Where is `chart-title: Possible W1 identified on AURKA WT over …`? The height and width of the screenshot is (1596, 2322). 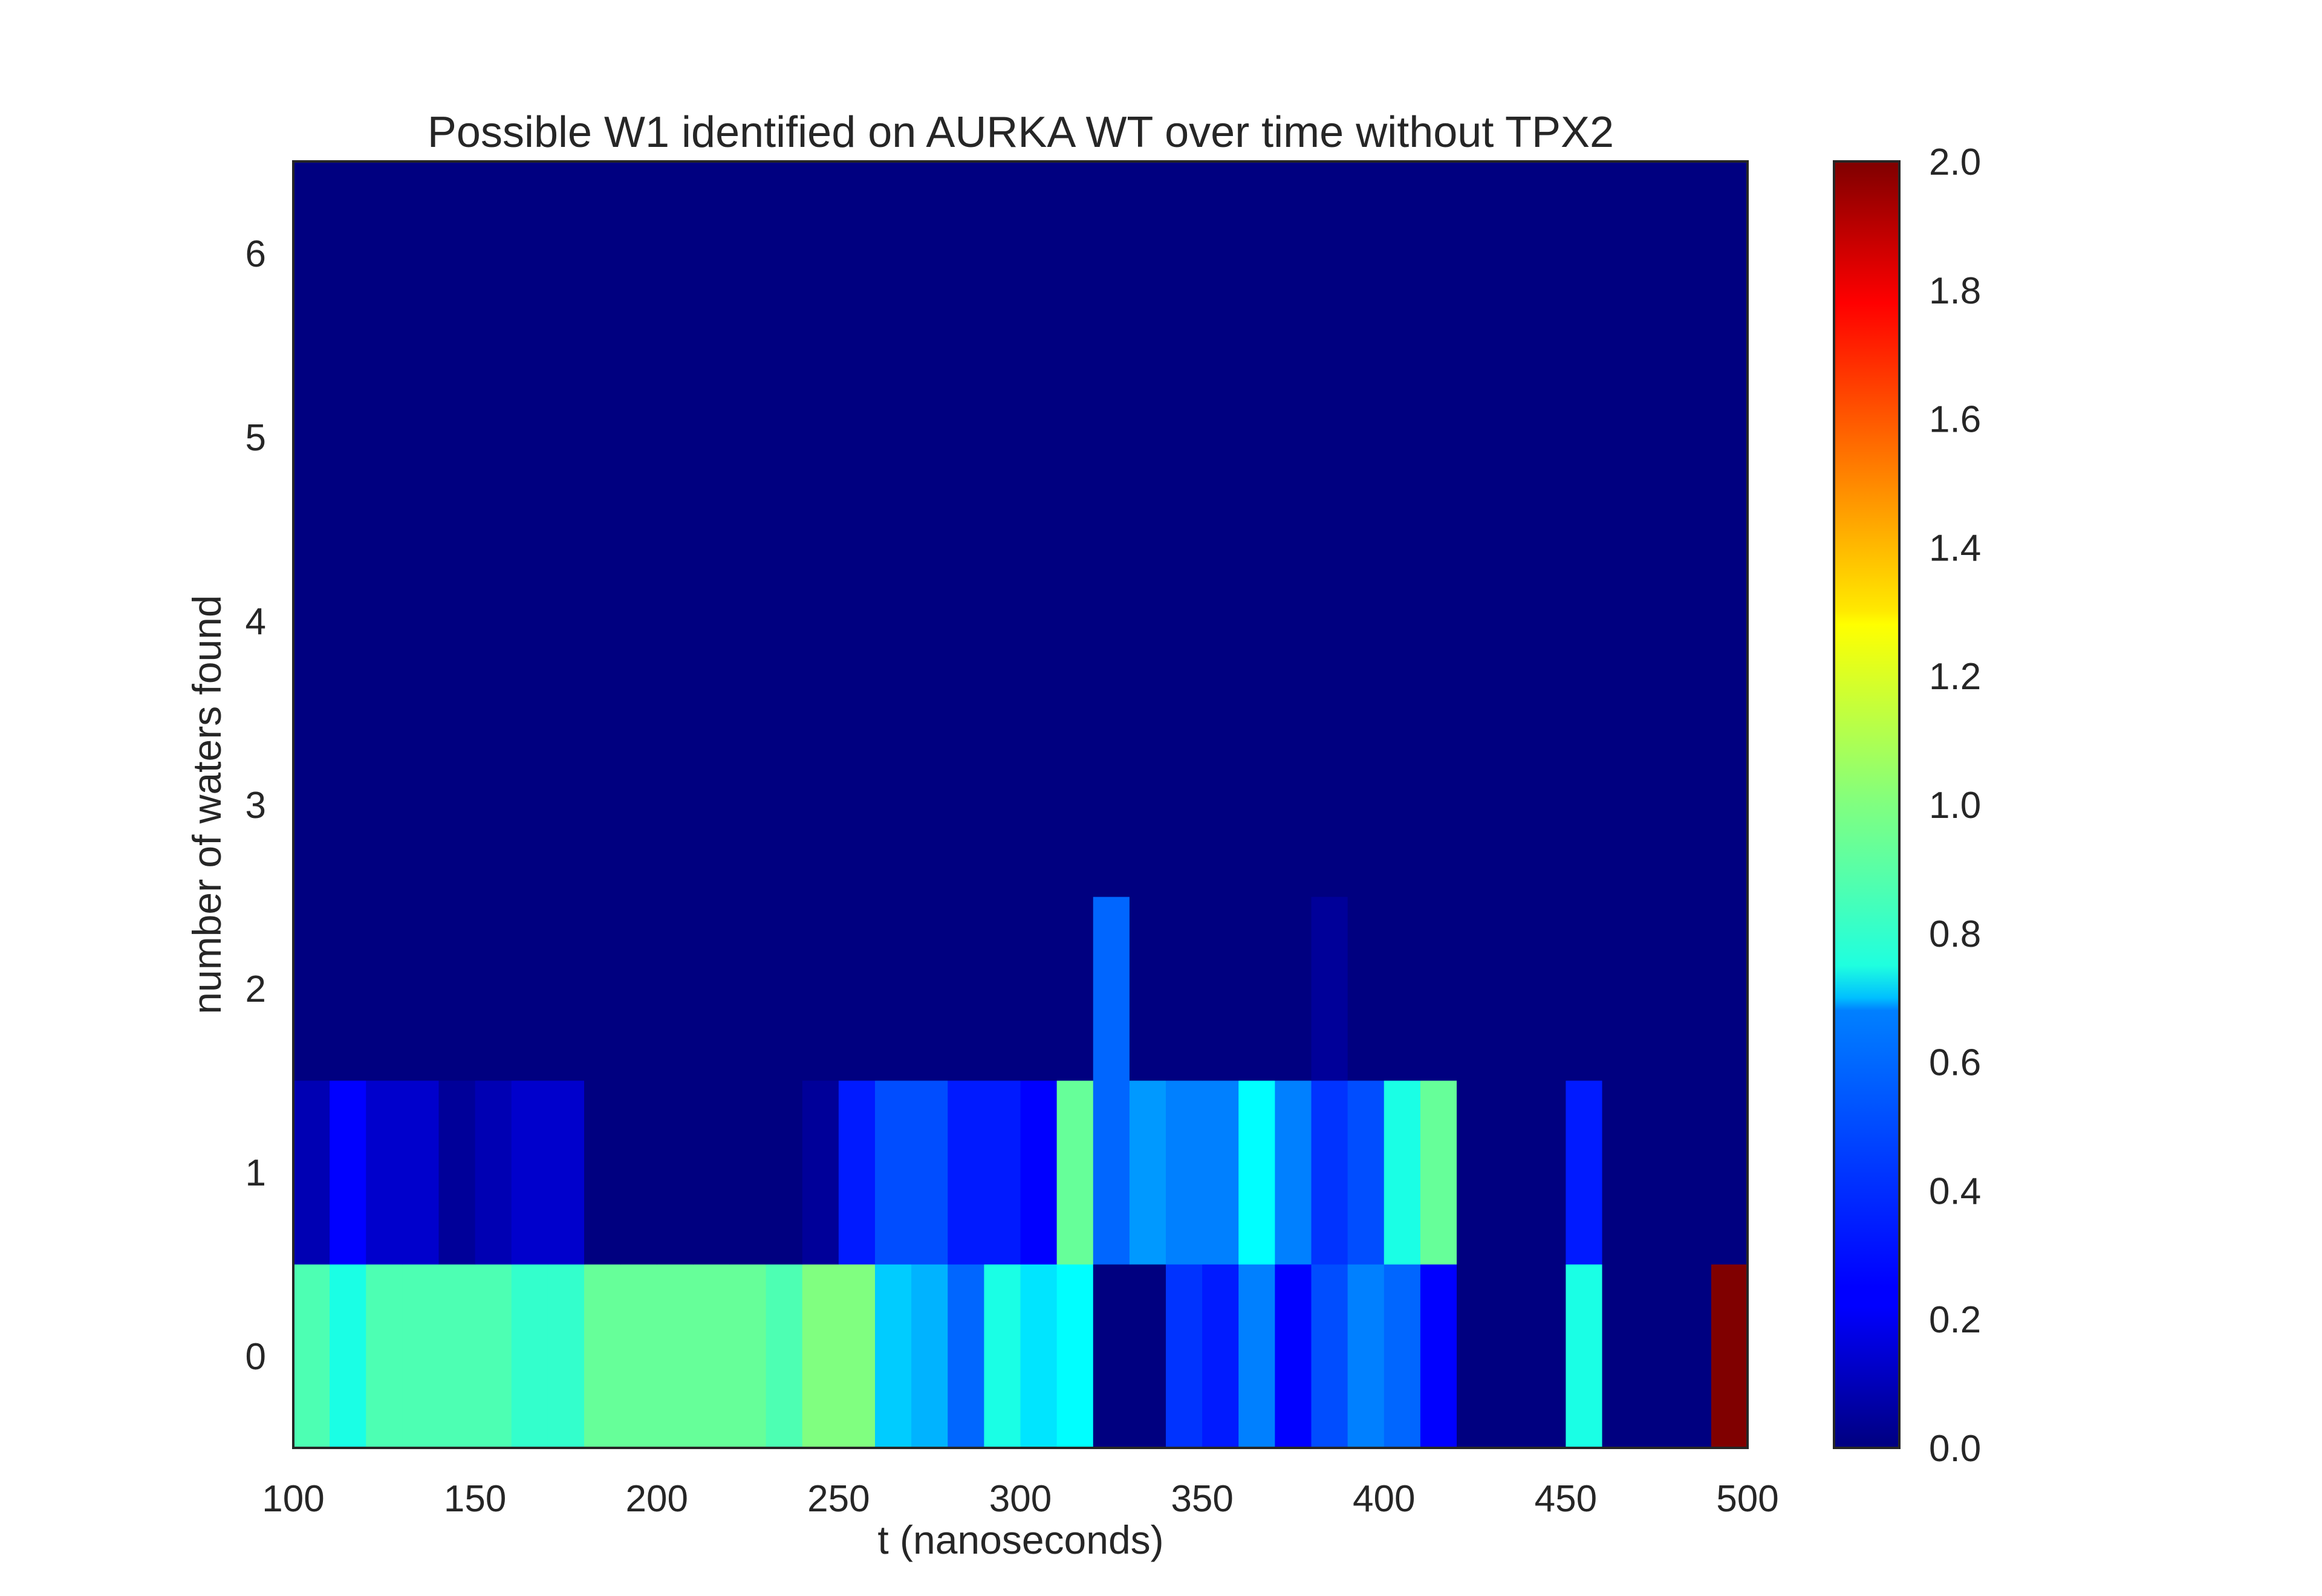 chart-title: Possible W1 identified on AURKA WT over … is located at coordinates (1021, 132).